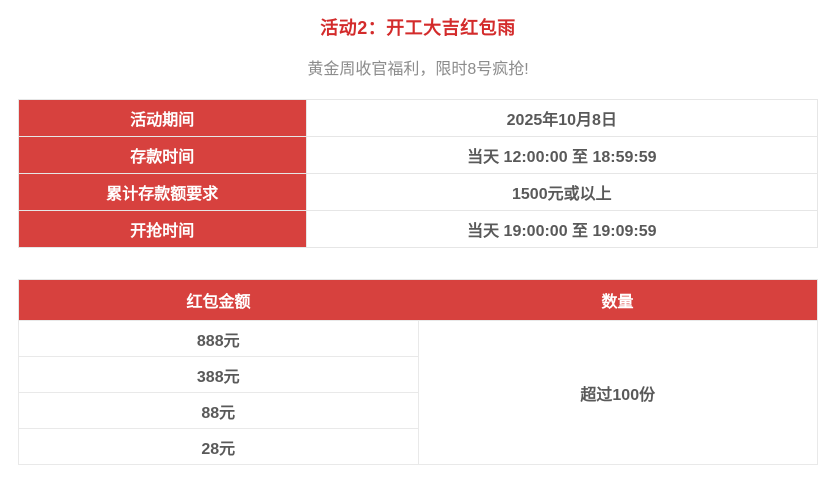 Image resolution: width=836 pixels, height=490 pixels. Describe the element at coordinates (162, 118) in the screenshot. I see `info-label-activity-period: 活动期间` at that location.